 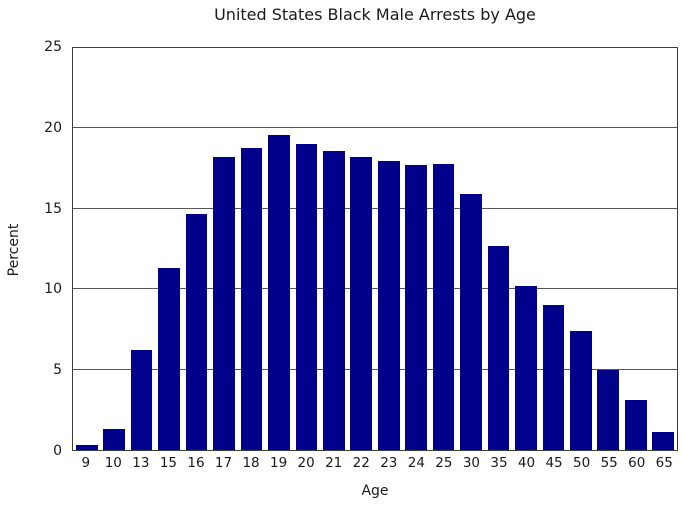 What do you see at coordinates (471, 463) in the screenshot?
I see `x-tick-label-30: 30` at bounding box center [471, 463].